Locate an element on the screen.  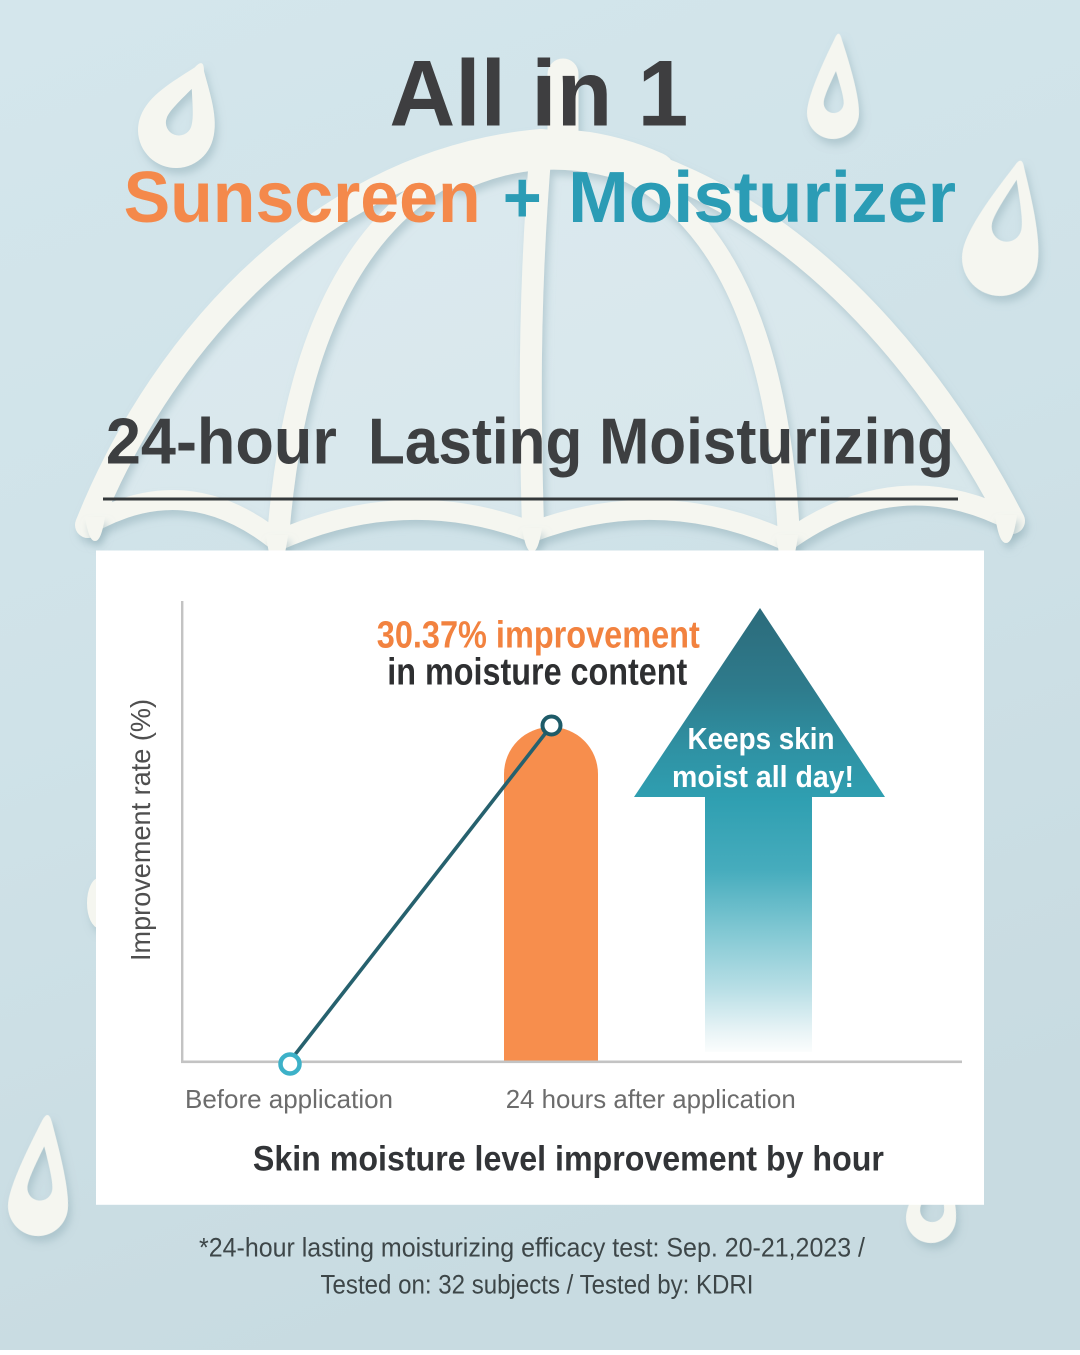
svg-text: Lasting Moisturizing is located at coordinates (661, 442).